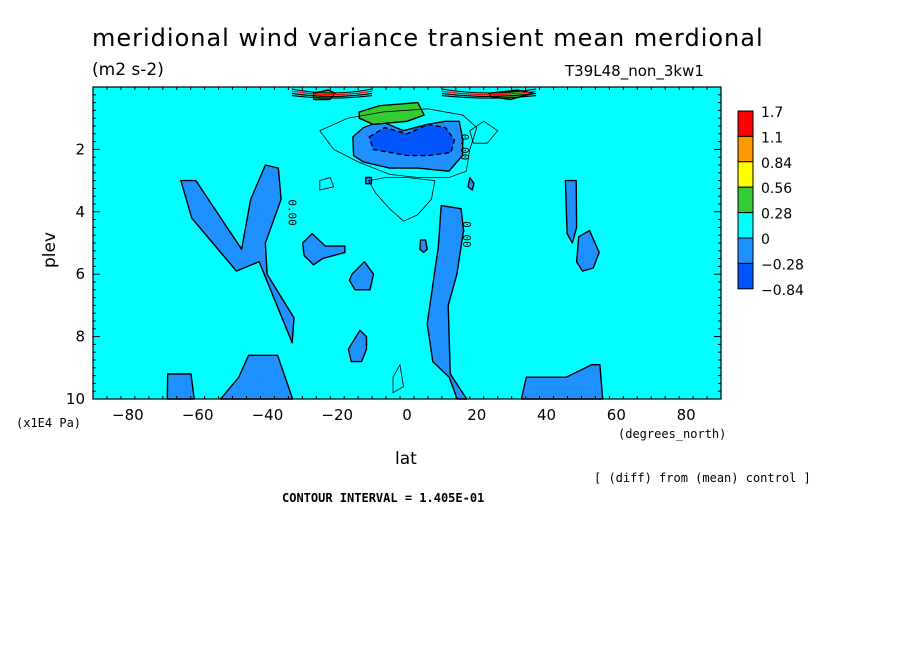 The height and width of the screenshot is (654, 904). Describe the element at coordinates (776, 215) in the screenshot. I see `colorbar-label: 0.28` at that location.